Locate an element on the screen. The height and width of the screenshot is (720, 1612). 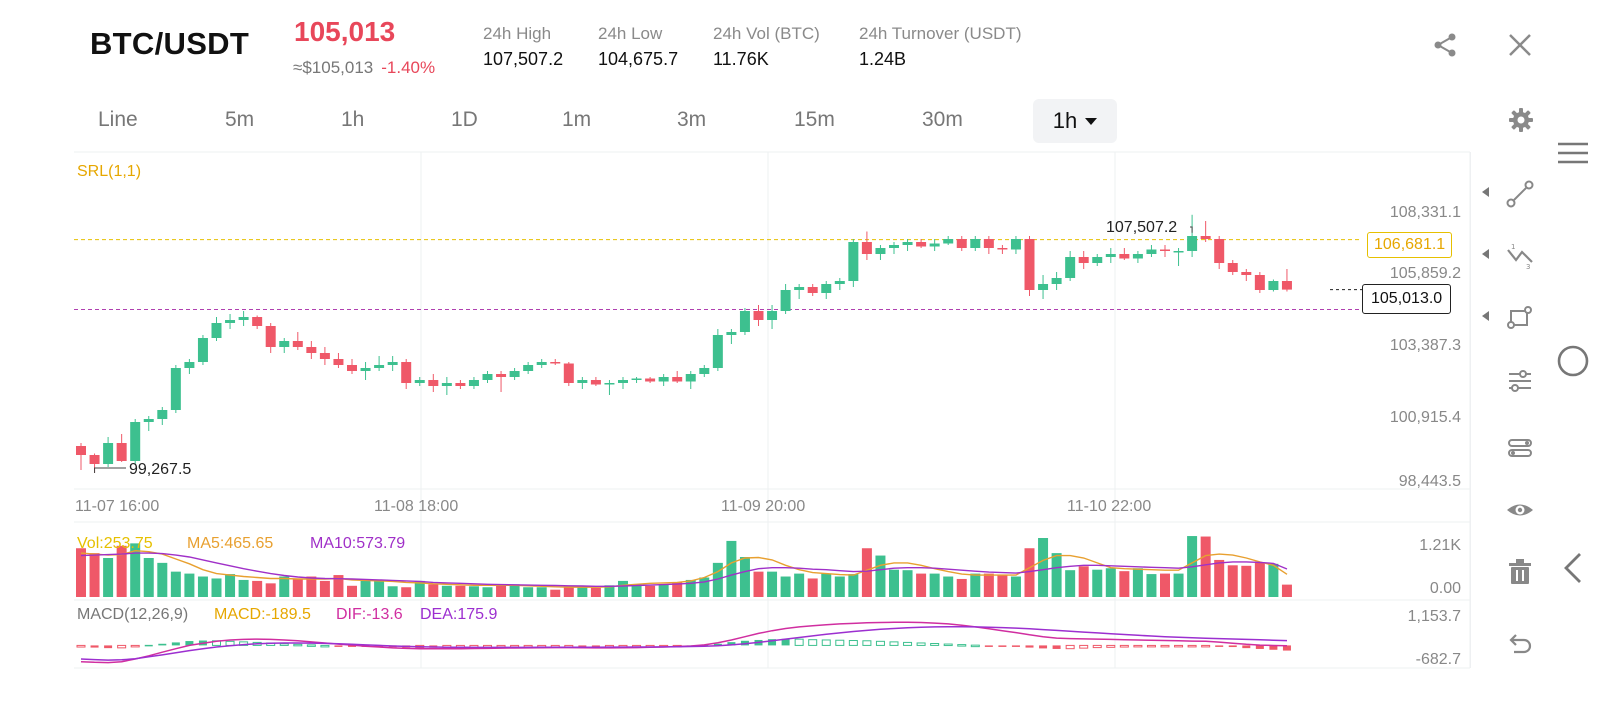
undo-icon is located at coordinates (1520, 644).